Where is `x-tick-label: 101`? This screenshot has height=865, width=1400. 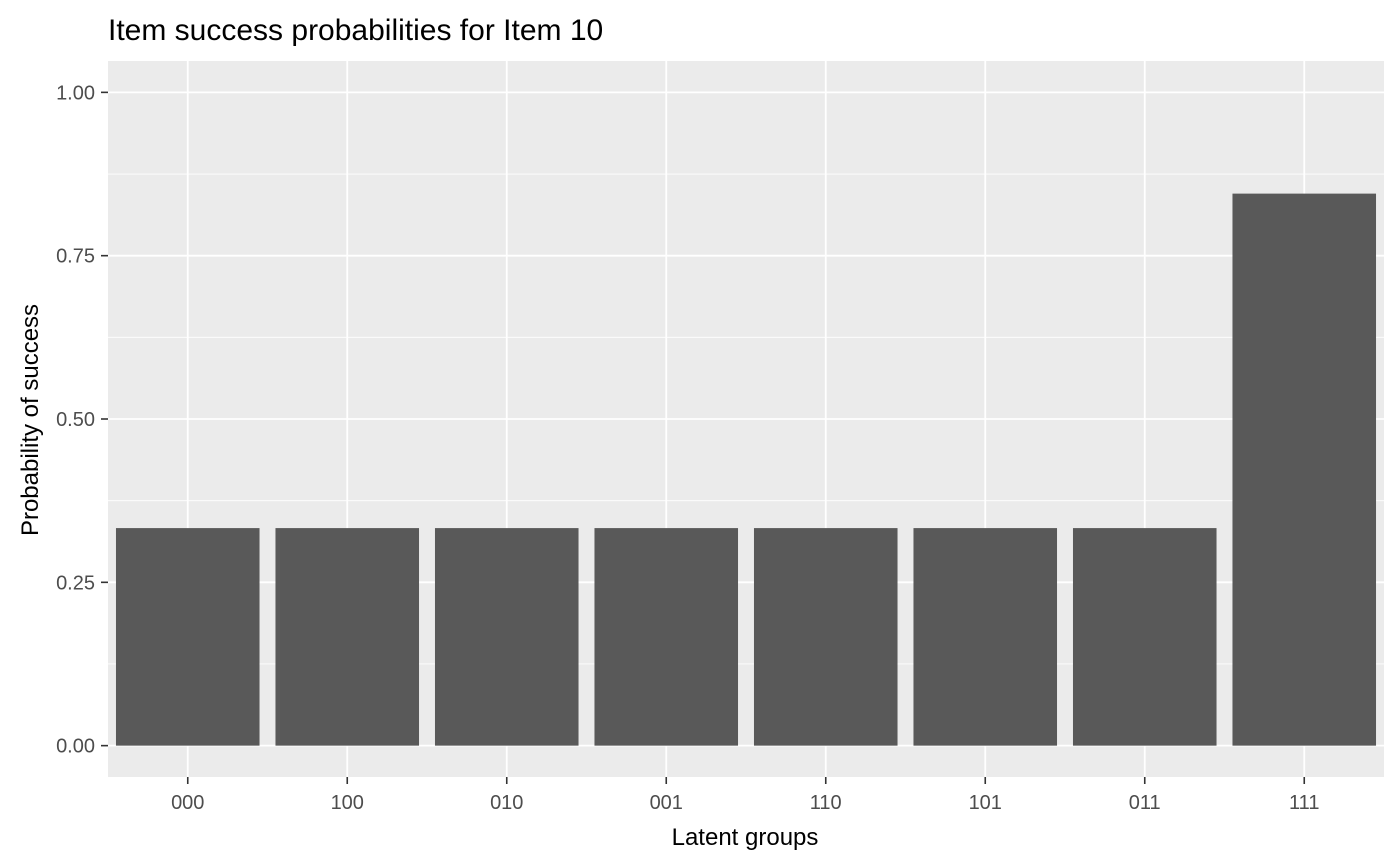
x-tick-label: 101 is located at coordinates (985, 803).